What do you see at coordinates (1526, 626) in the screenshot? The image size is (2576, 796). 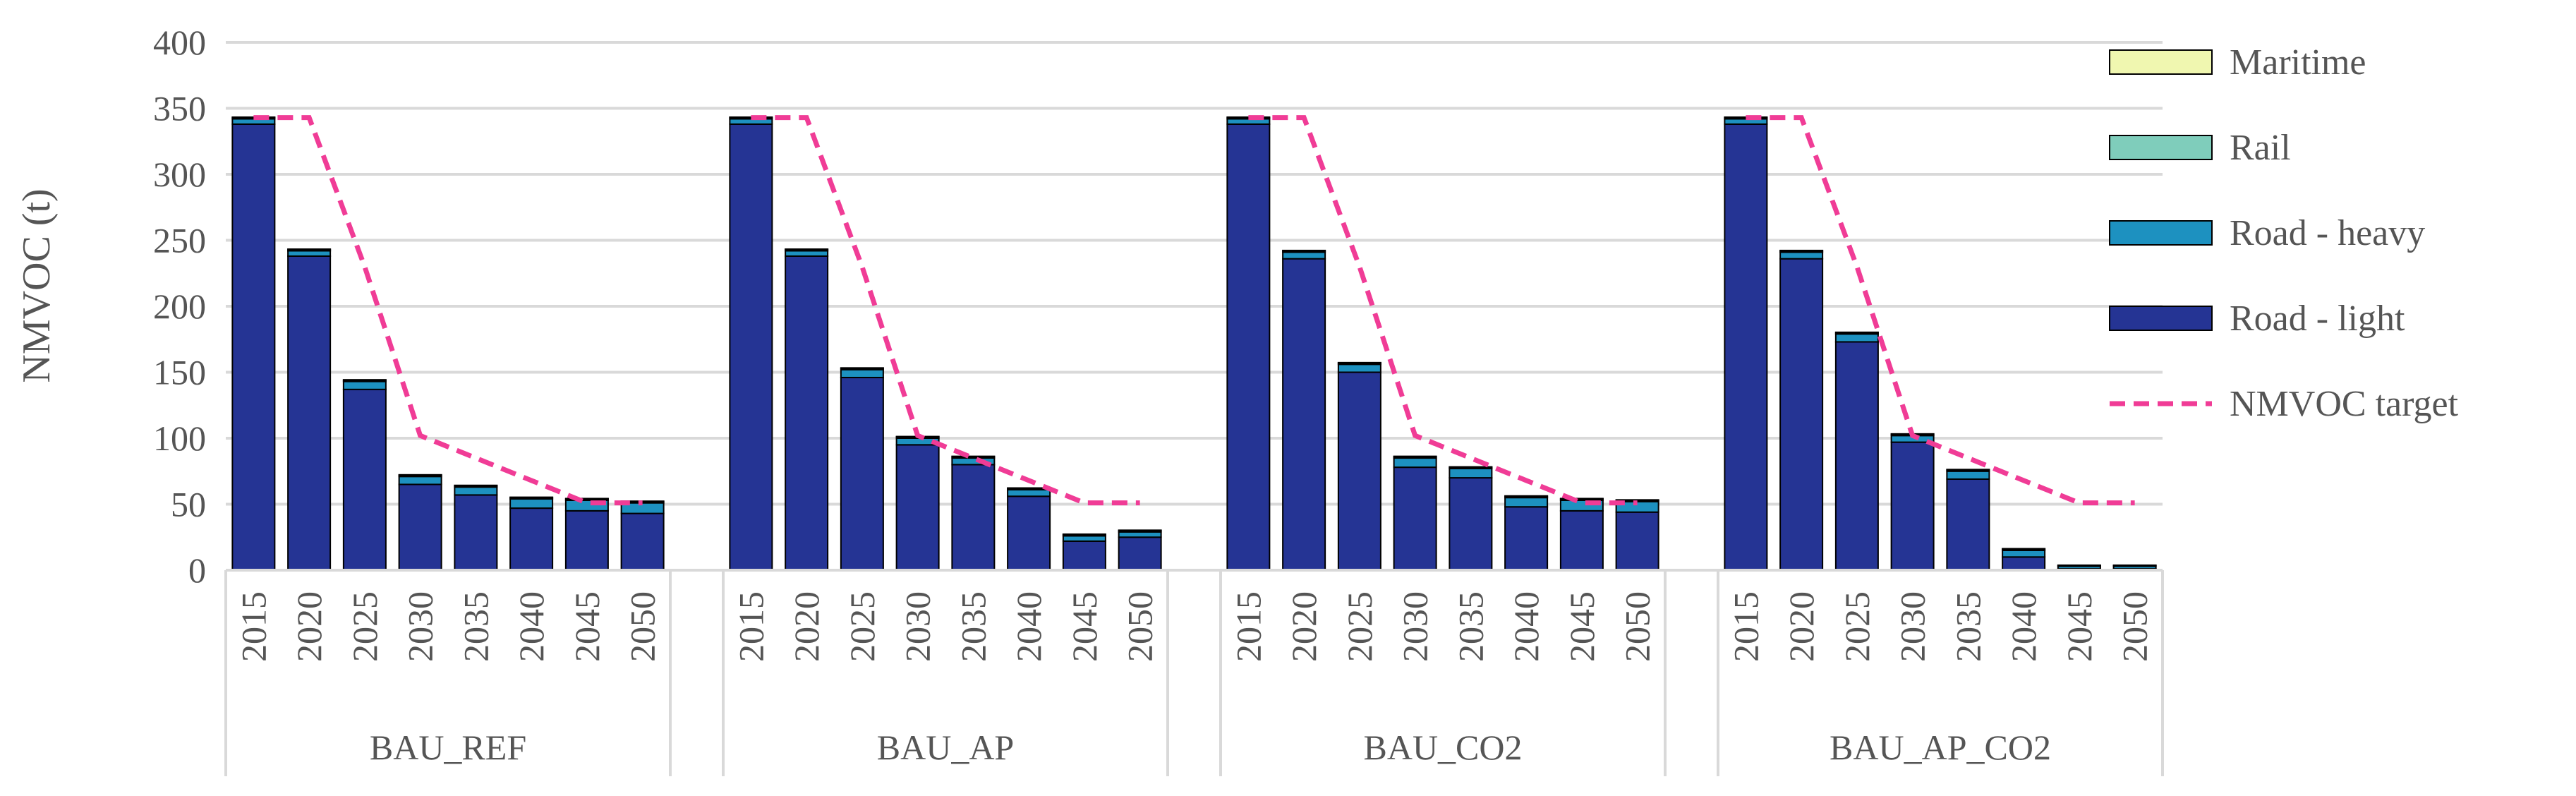 I see `x-tick-label-bau-co2-2040: 2040` at bounding box center [1526, 626].